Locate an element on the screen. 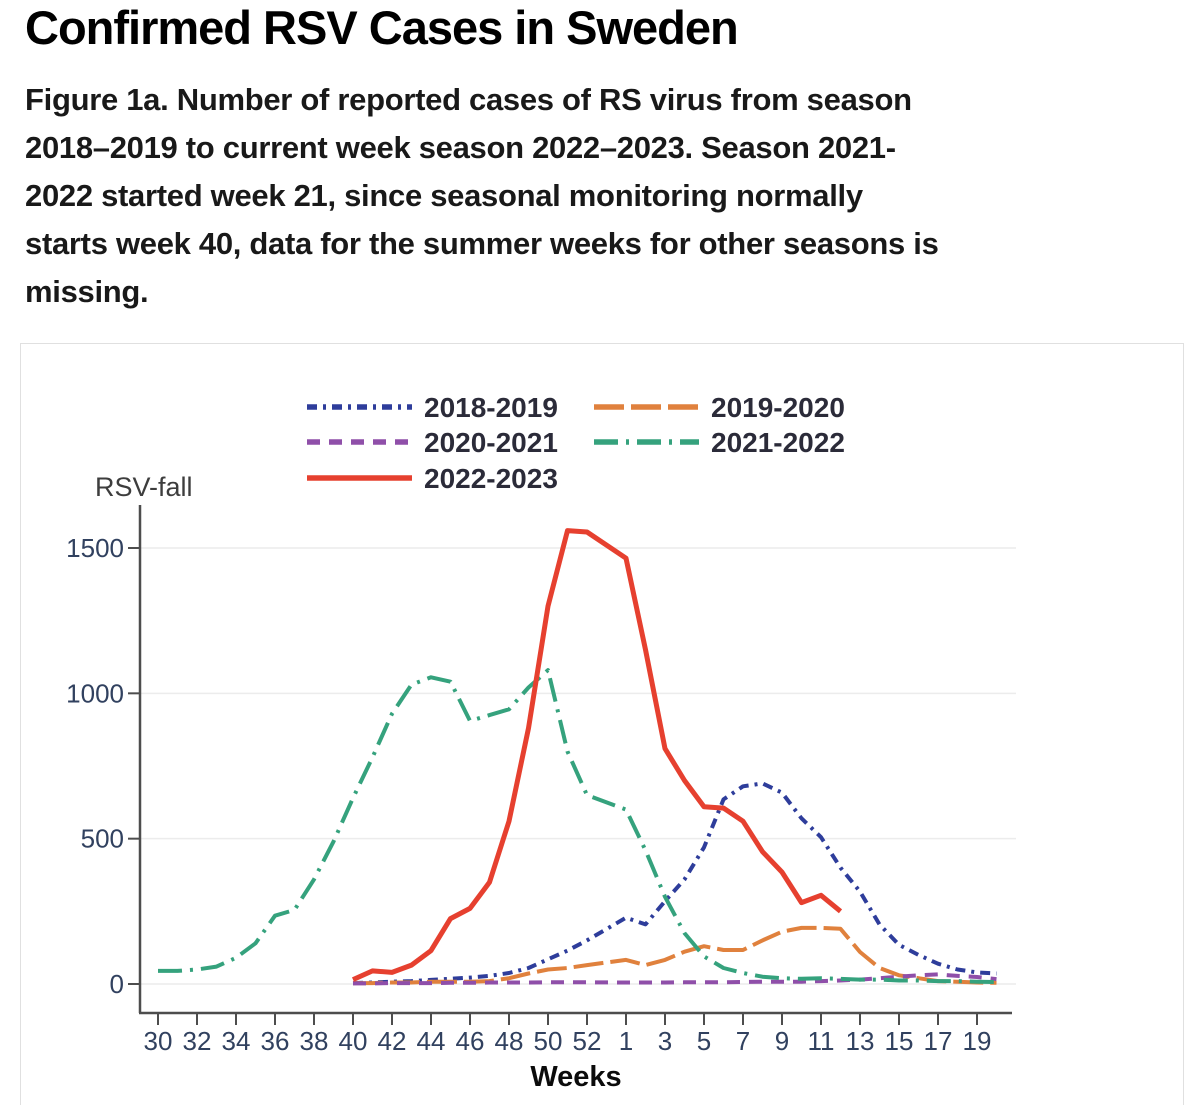 This screenshot has width=1200, height=1105. legend-item-2021-2022: 2021-2022 is located at coordinates (719, 442).